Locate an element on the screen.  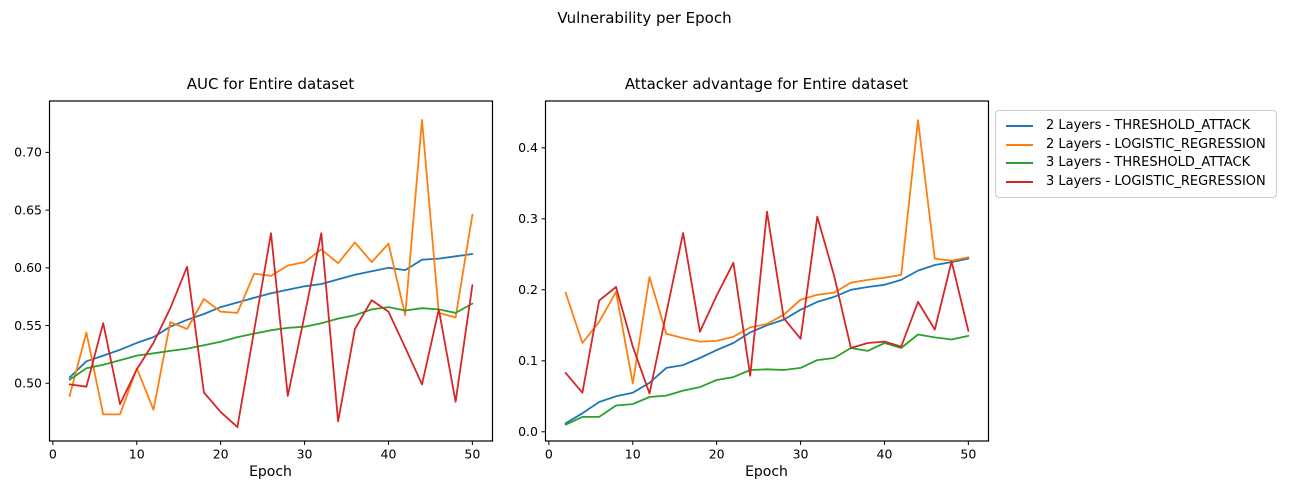
y-tick-label: 0.70 is located at coordinates (28, 152).